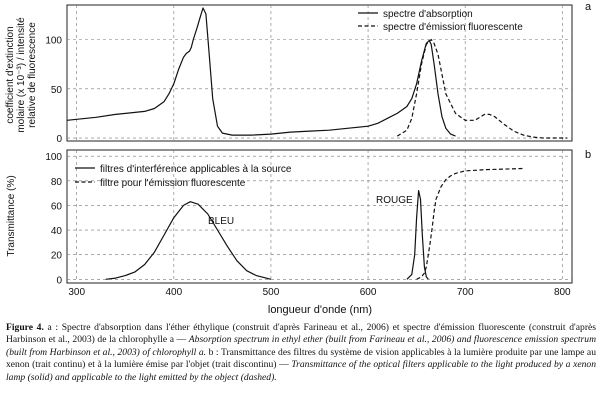  Describe the element at coordinates (76, 292) in the screenshot. I see `panel-b-xtick-label: 300` at that location.